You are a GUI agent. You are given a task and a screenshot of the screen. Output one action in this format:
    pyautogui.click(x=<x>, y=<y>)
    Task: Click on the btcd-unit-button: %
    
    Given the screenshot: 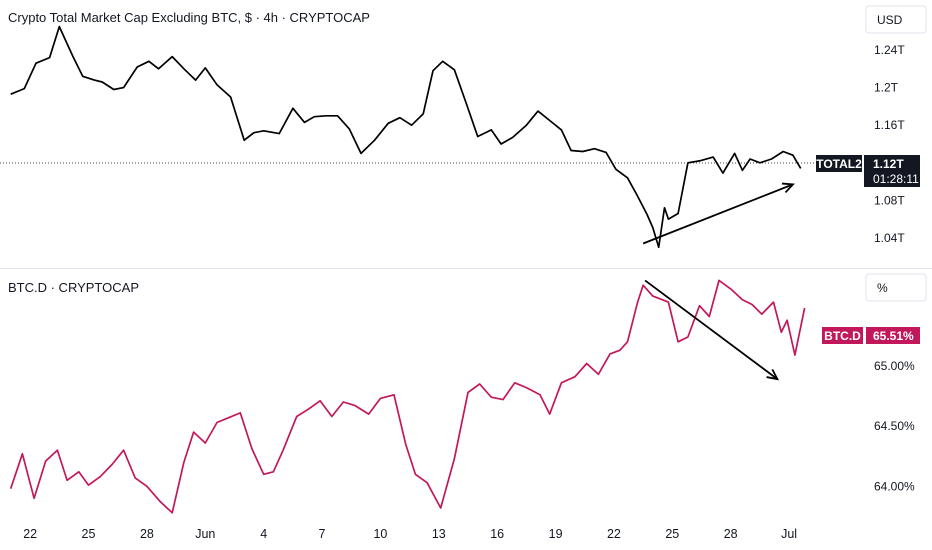 What is the action you would take?
    pyautogui.click(x=896, y=287)
    